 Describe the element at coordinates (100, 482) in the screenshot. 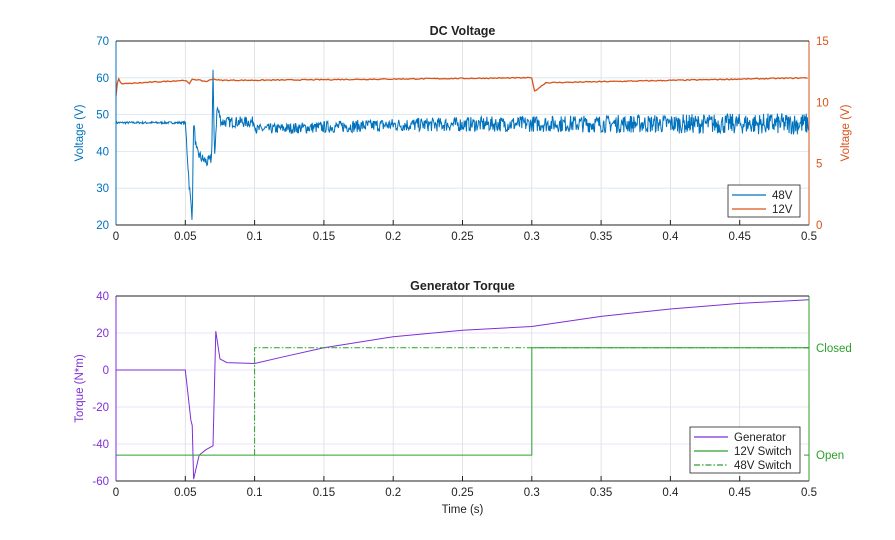

I see `y-tick-label: -60` at that location.